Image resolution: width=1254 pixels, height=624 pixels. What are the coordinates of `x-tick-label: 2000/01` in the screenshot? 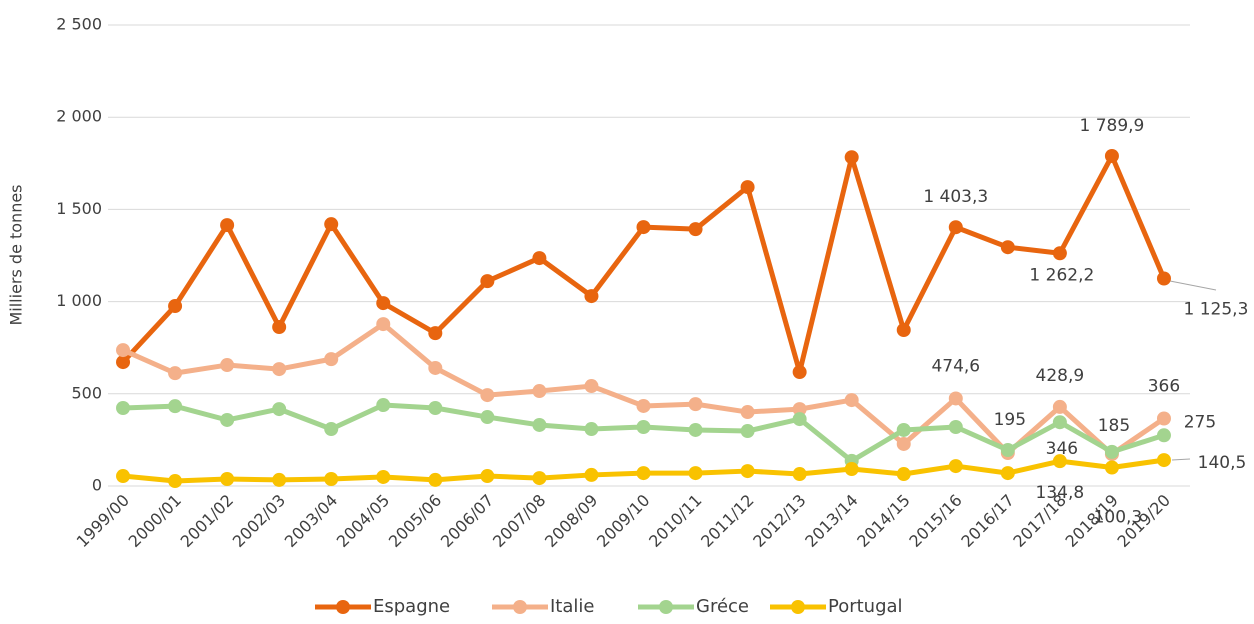 It's located at (155, 521).